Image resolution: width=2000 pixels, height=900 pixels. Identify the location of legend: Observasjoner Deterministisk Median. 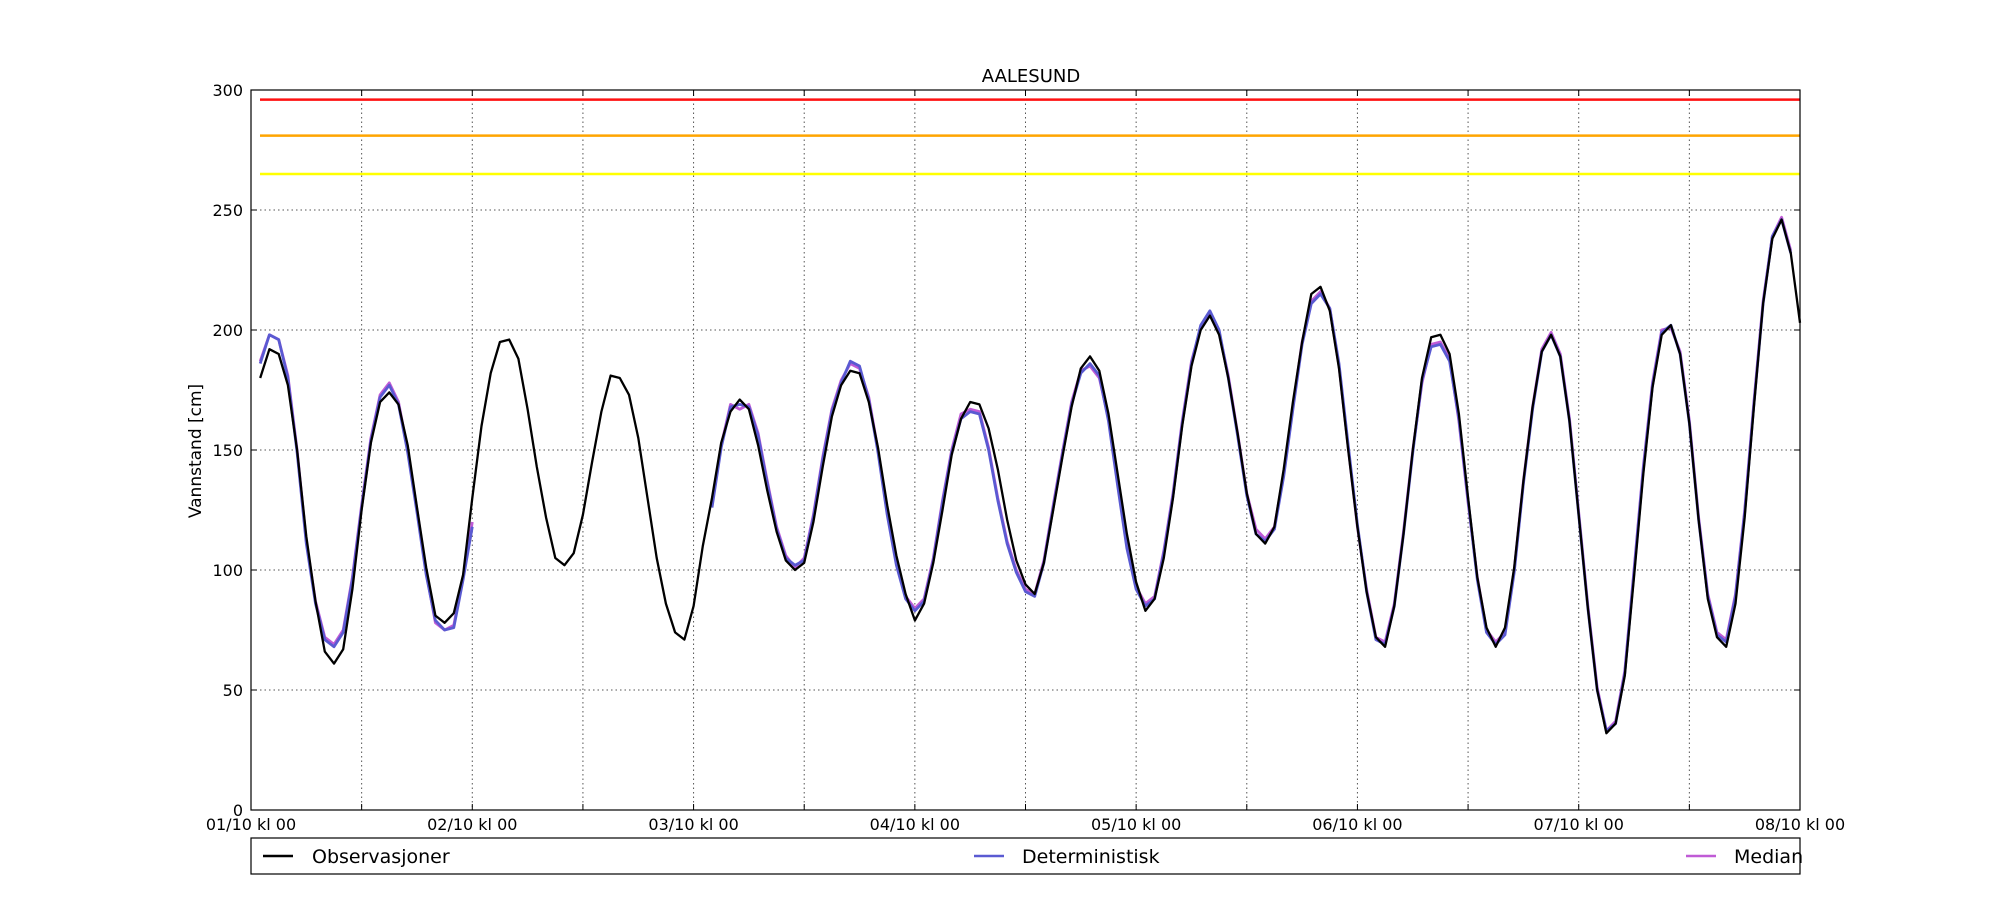
(1026, 856).